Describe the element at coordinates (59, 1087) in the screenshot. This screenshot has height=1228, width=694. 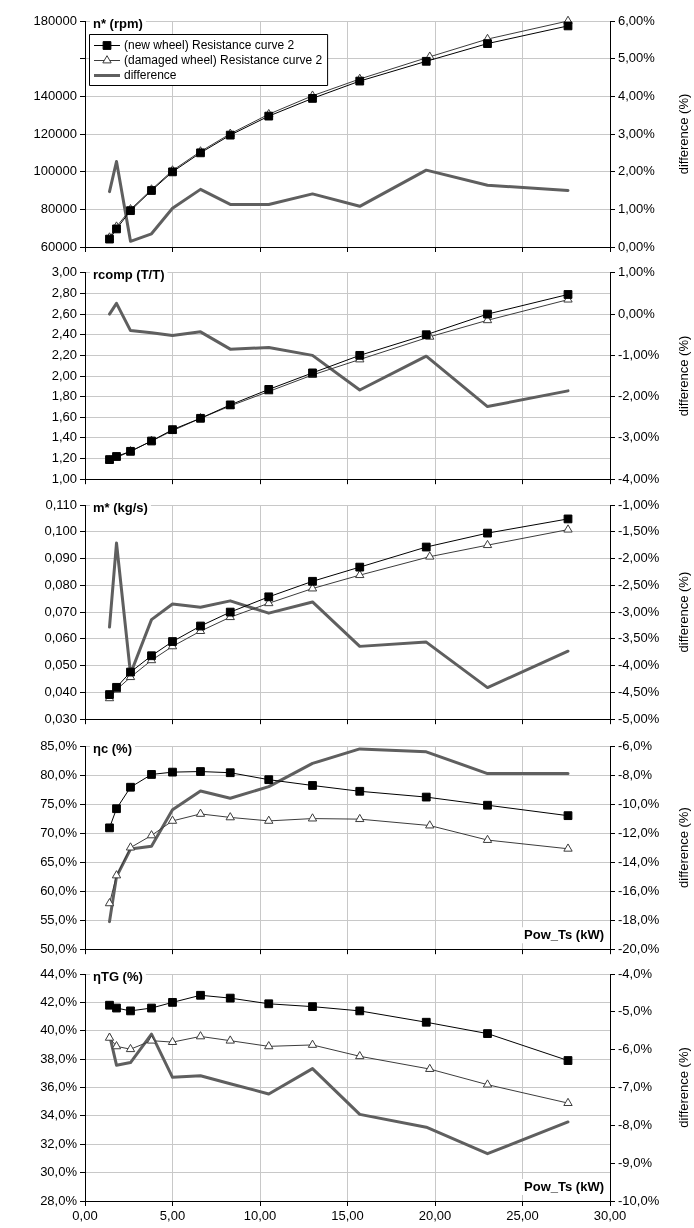
I see `y-tick-label: 36,0%` at that location.